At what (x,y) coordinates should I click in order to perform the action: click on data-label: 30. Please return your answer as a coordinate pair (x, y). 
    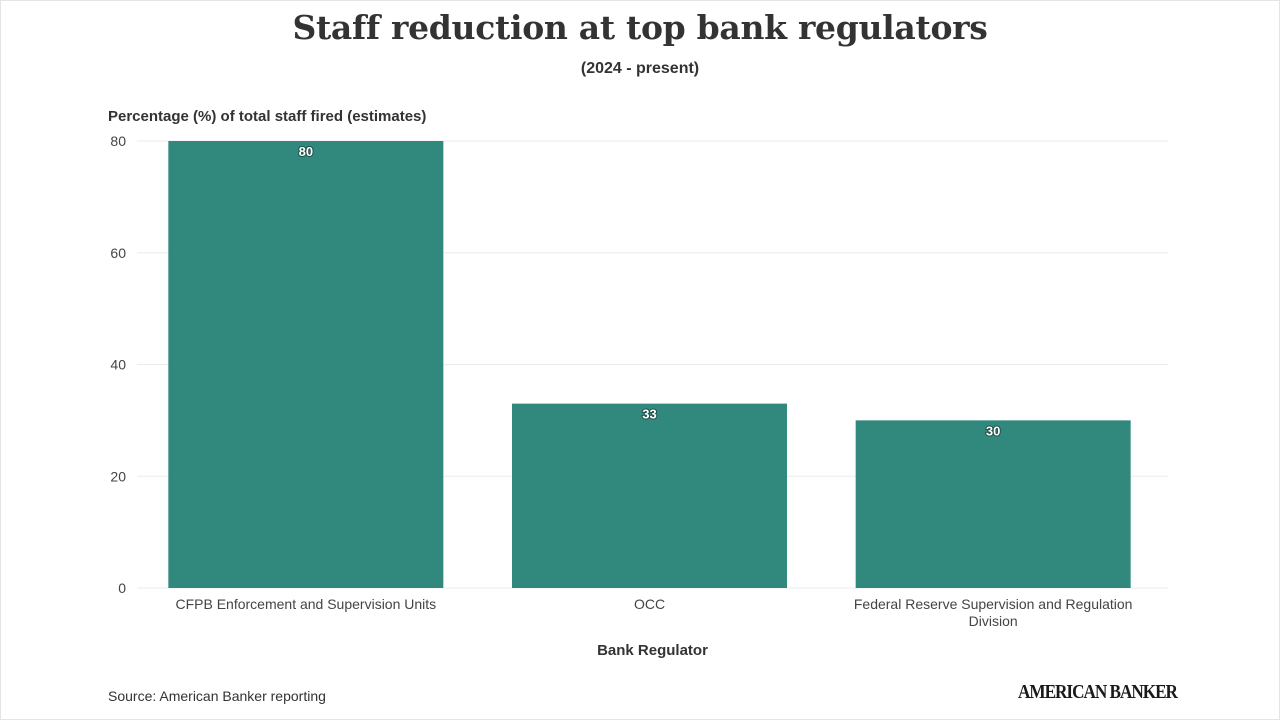
    Looking at the image, I should click on (993, 430).